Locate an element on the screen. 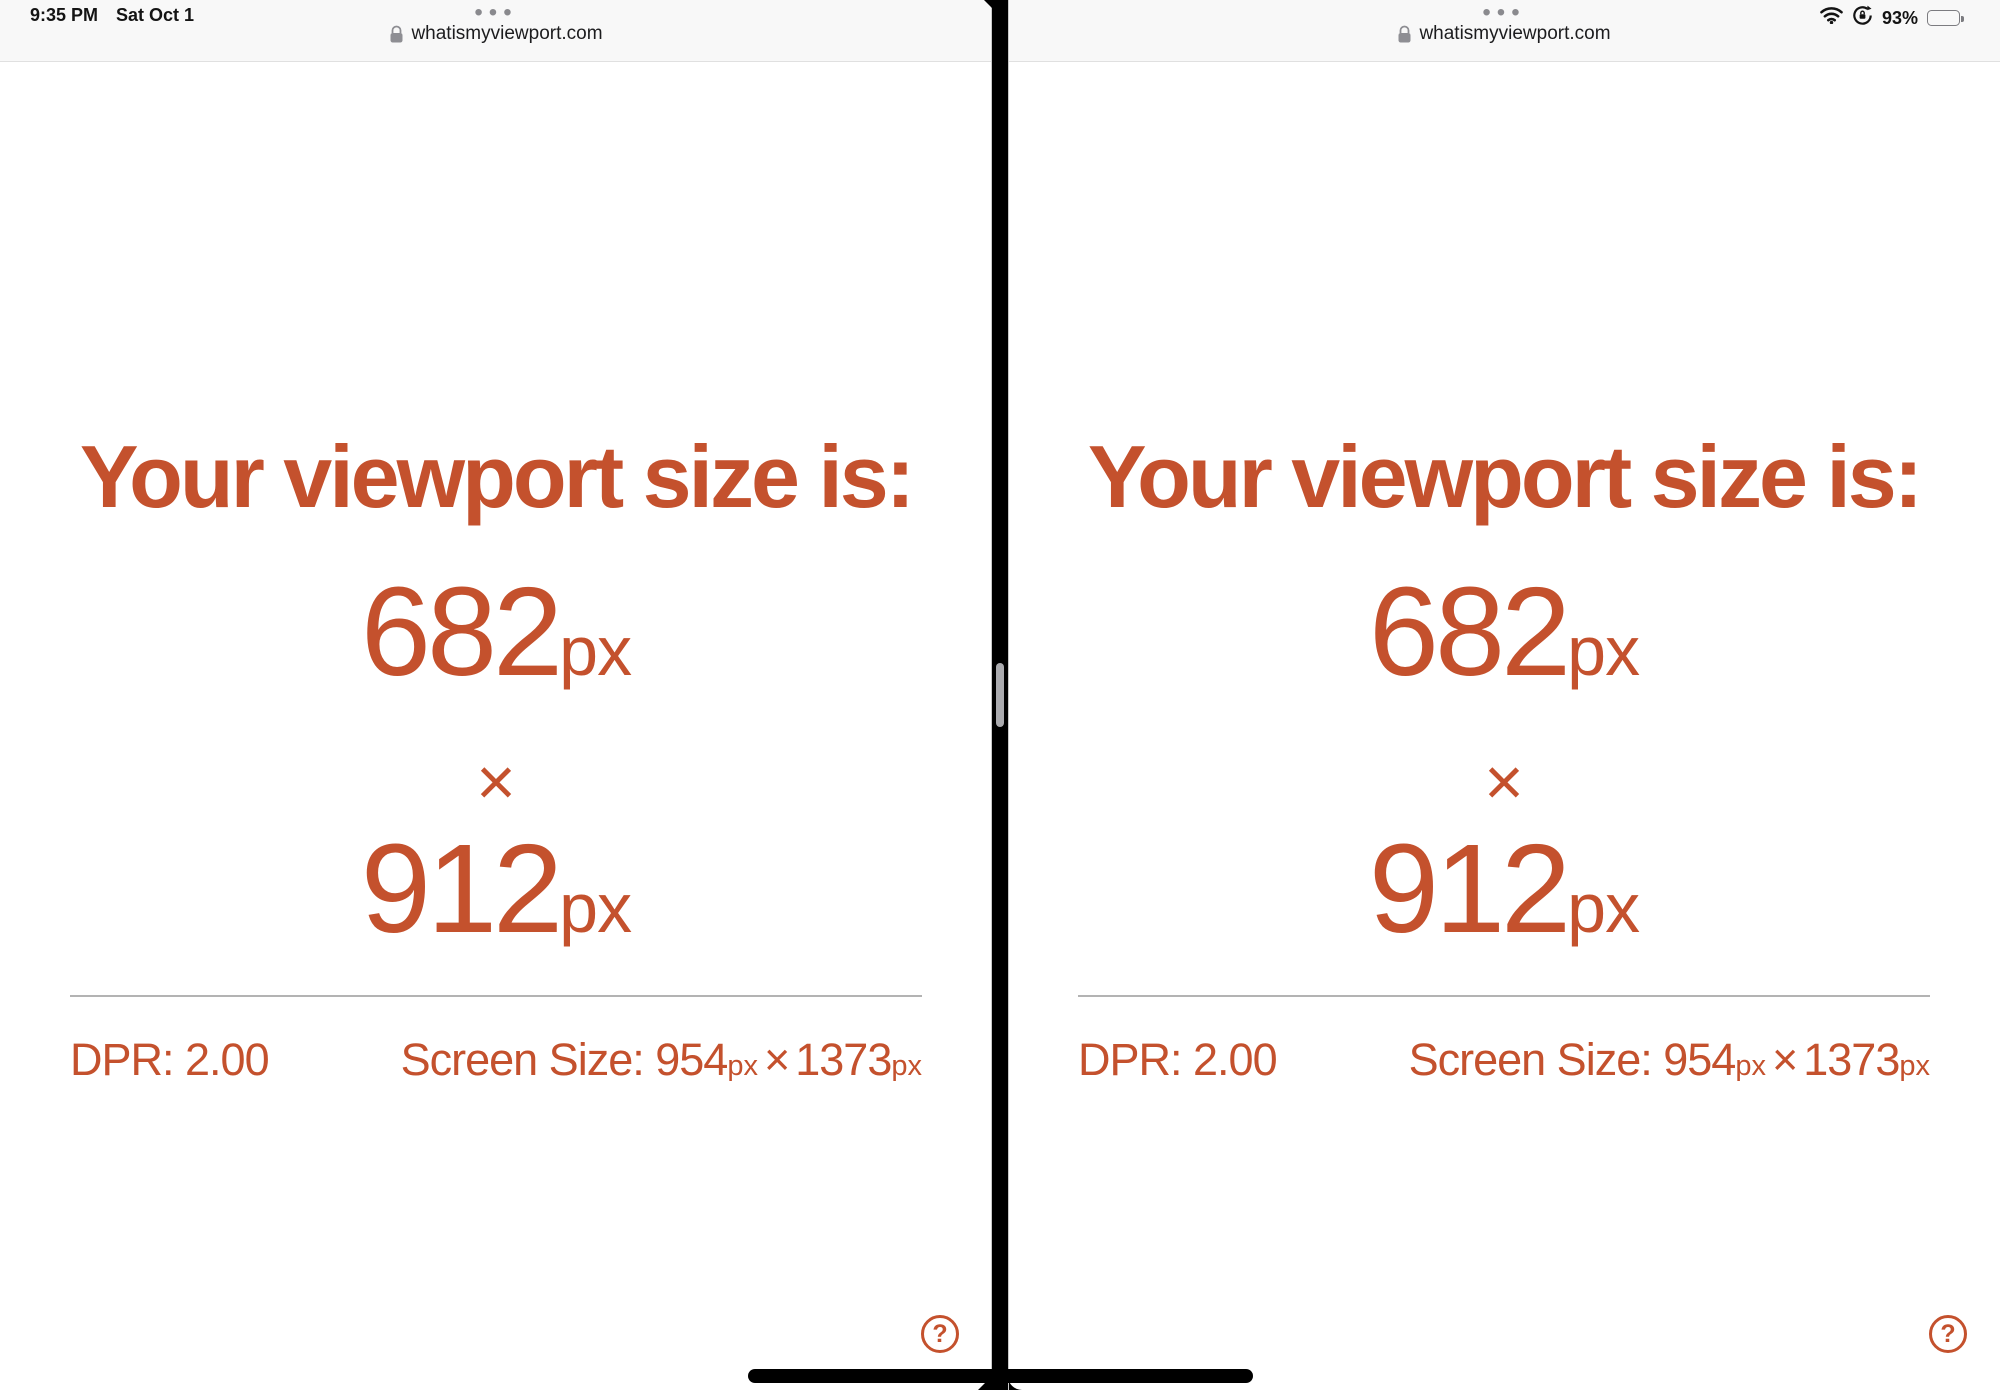 This screenshot has width=2000, height=1390. safari-toolbar-right: ••• whatismyviewport.com is located at coordinates (1504, 31).